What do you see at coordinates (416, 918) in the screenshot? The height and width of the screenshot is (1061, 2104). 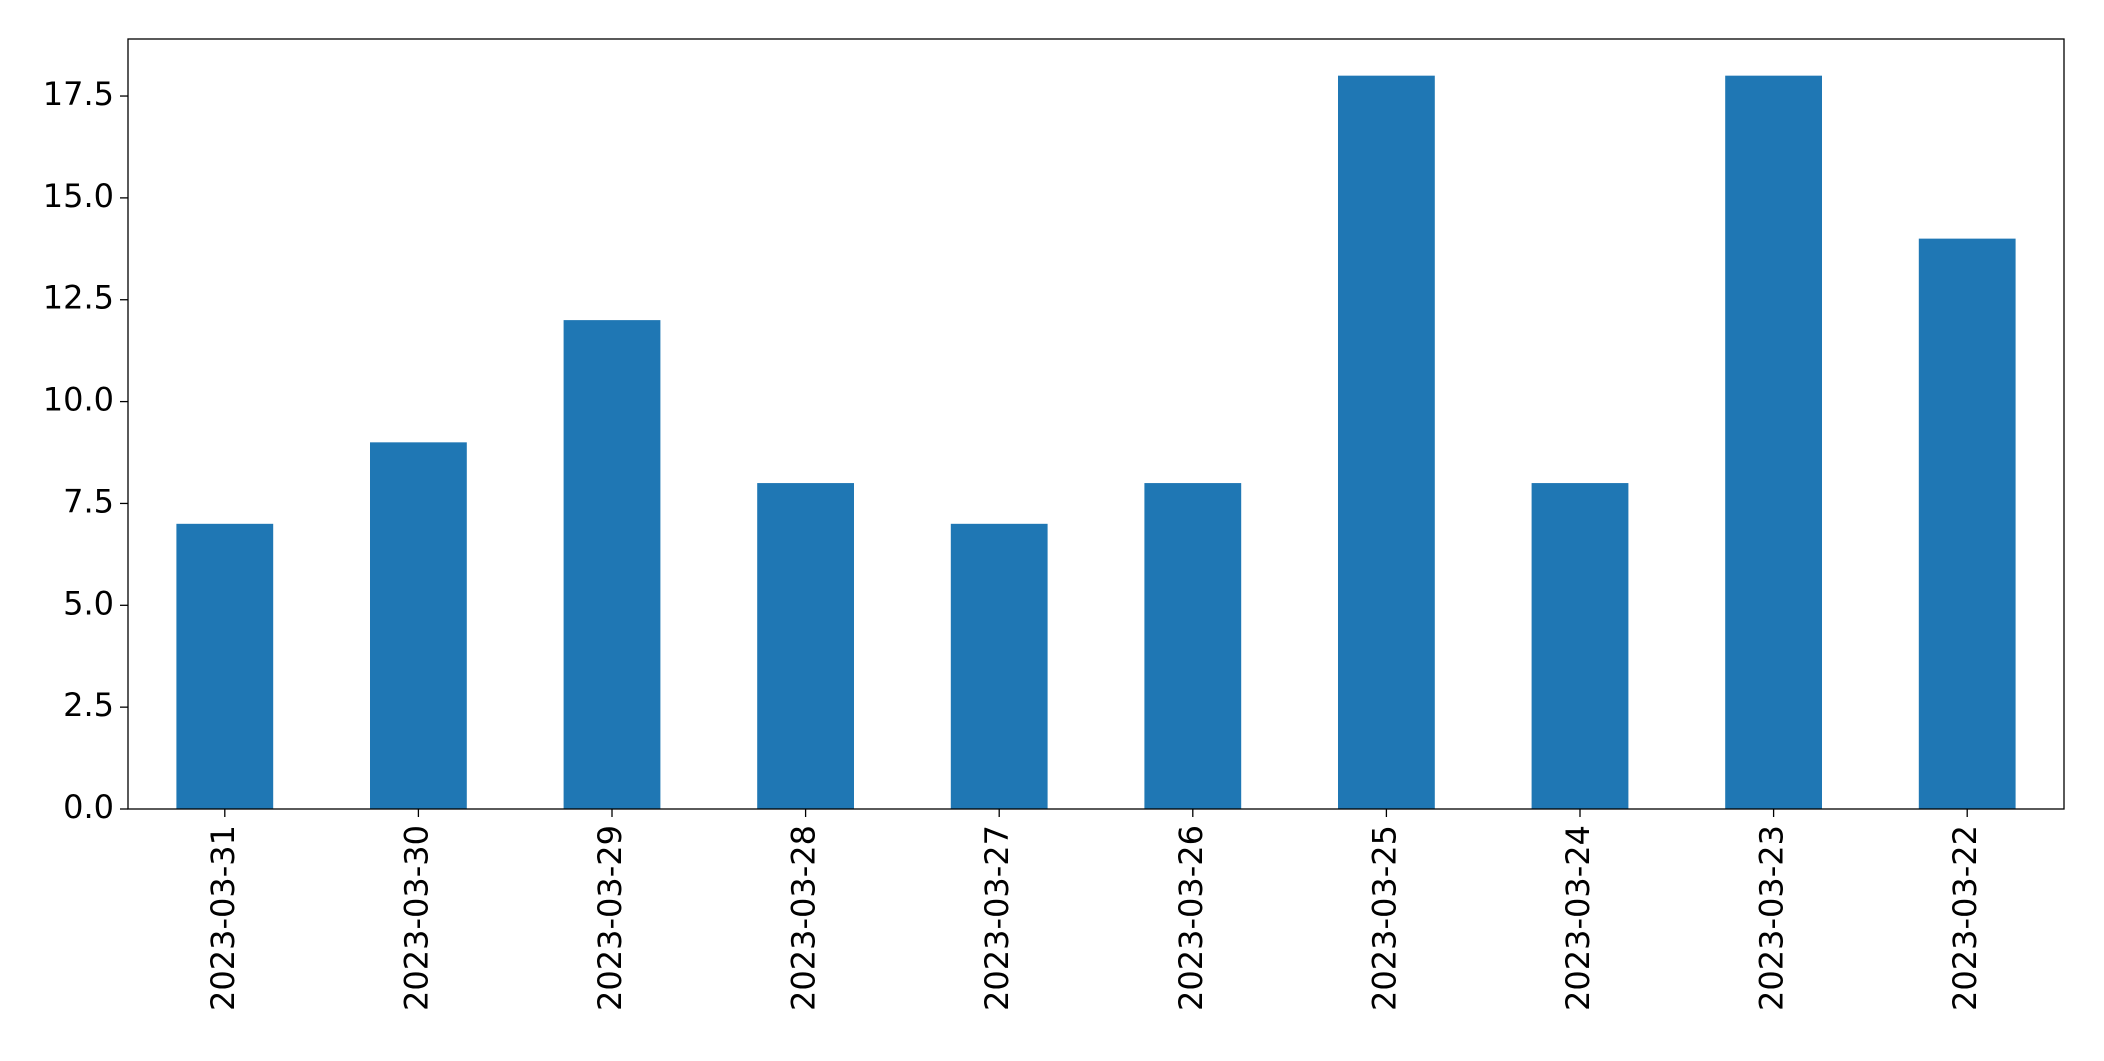 I see `x-tick-label: 2023-03-30` at bounding box center [416, 918].